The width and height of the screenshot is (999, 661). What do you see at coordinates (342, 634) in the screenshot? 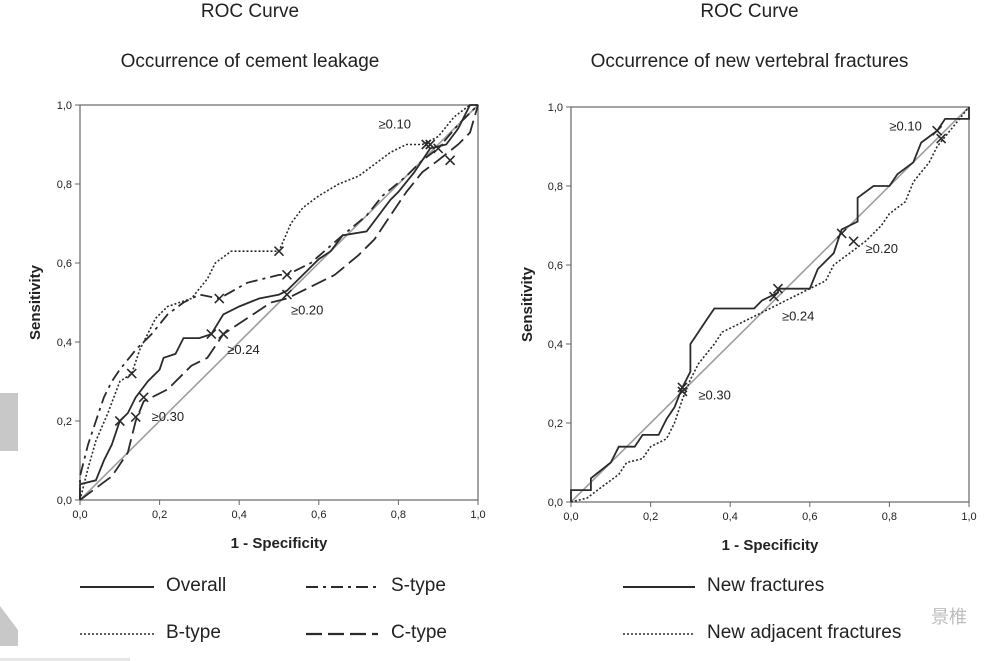
I see `legend-swatch-longdash` at bounding box center [342, 634].